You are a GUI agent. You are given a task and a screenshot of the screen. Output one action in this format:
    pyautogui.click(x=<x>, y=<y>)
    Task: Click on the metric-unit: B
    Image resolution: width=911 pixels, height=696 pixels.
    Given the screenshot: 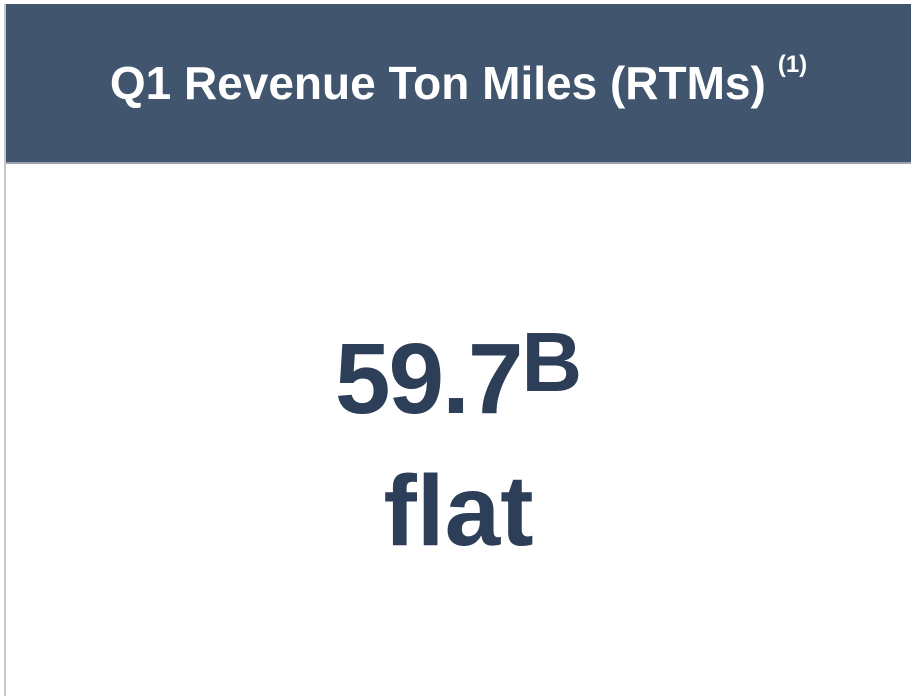 What is the action you would take?
    pyautogui.click(x=552, y=362)
    